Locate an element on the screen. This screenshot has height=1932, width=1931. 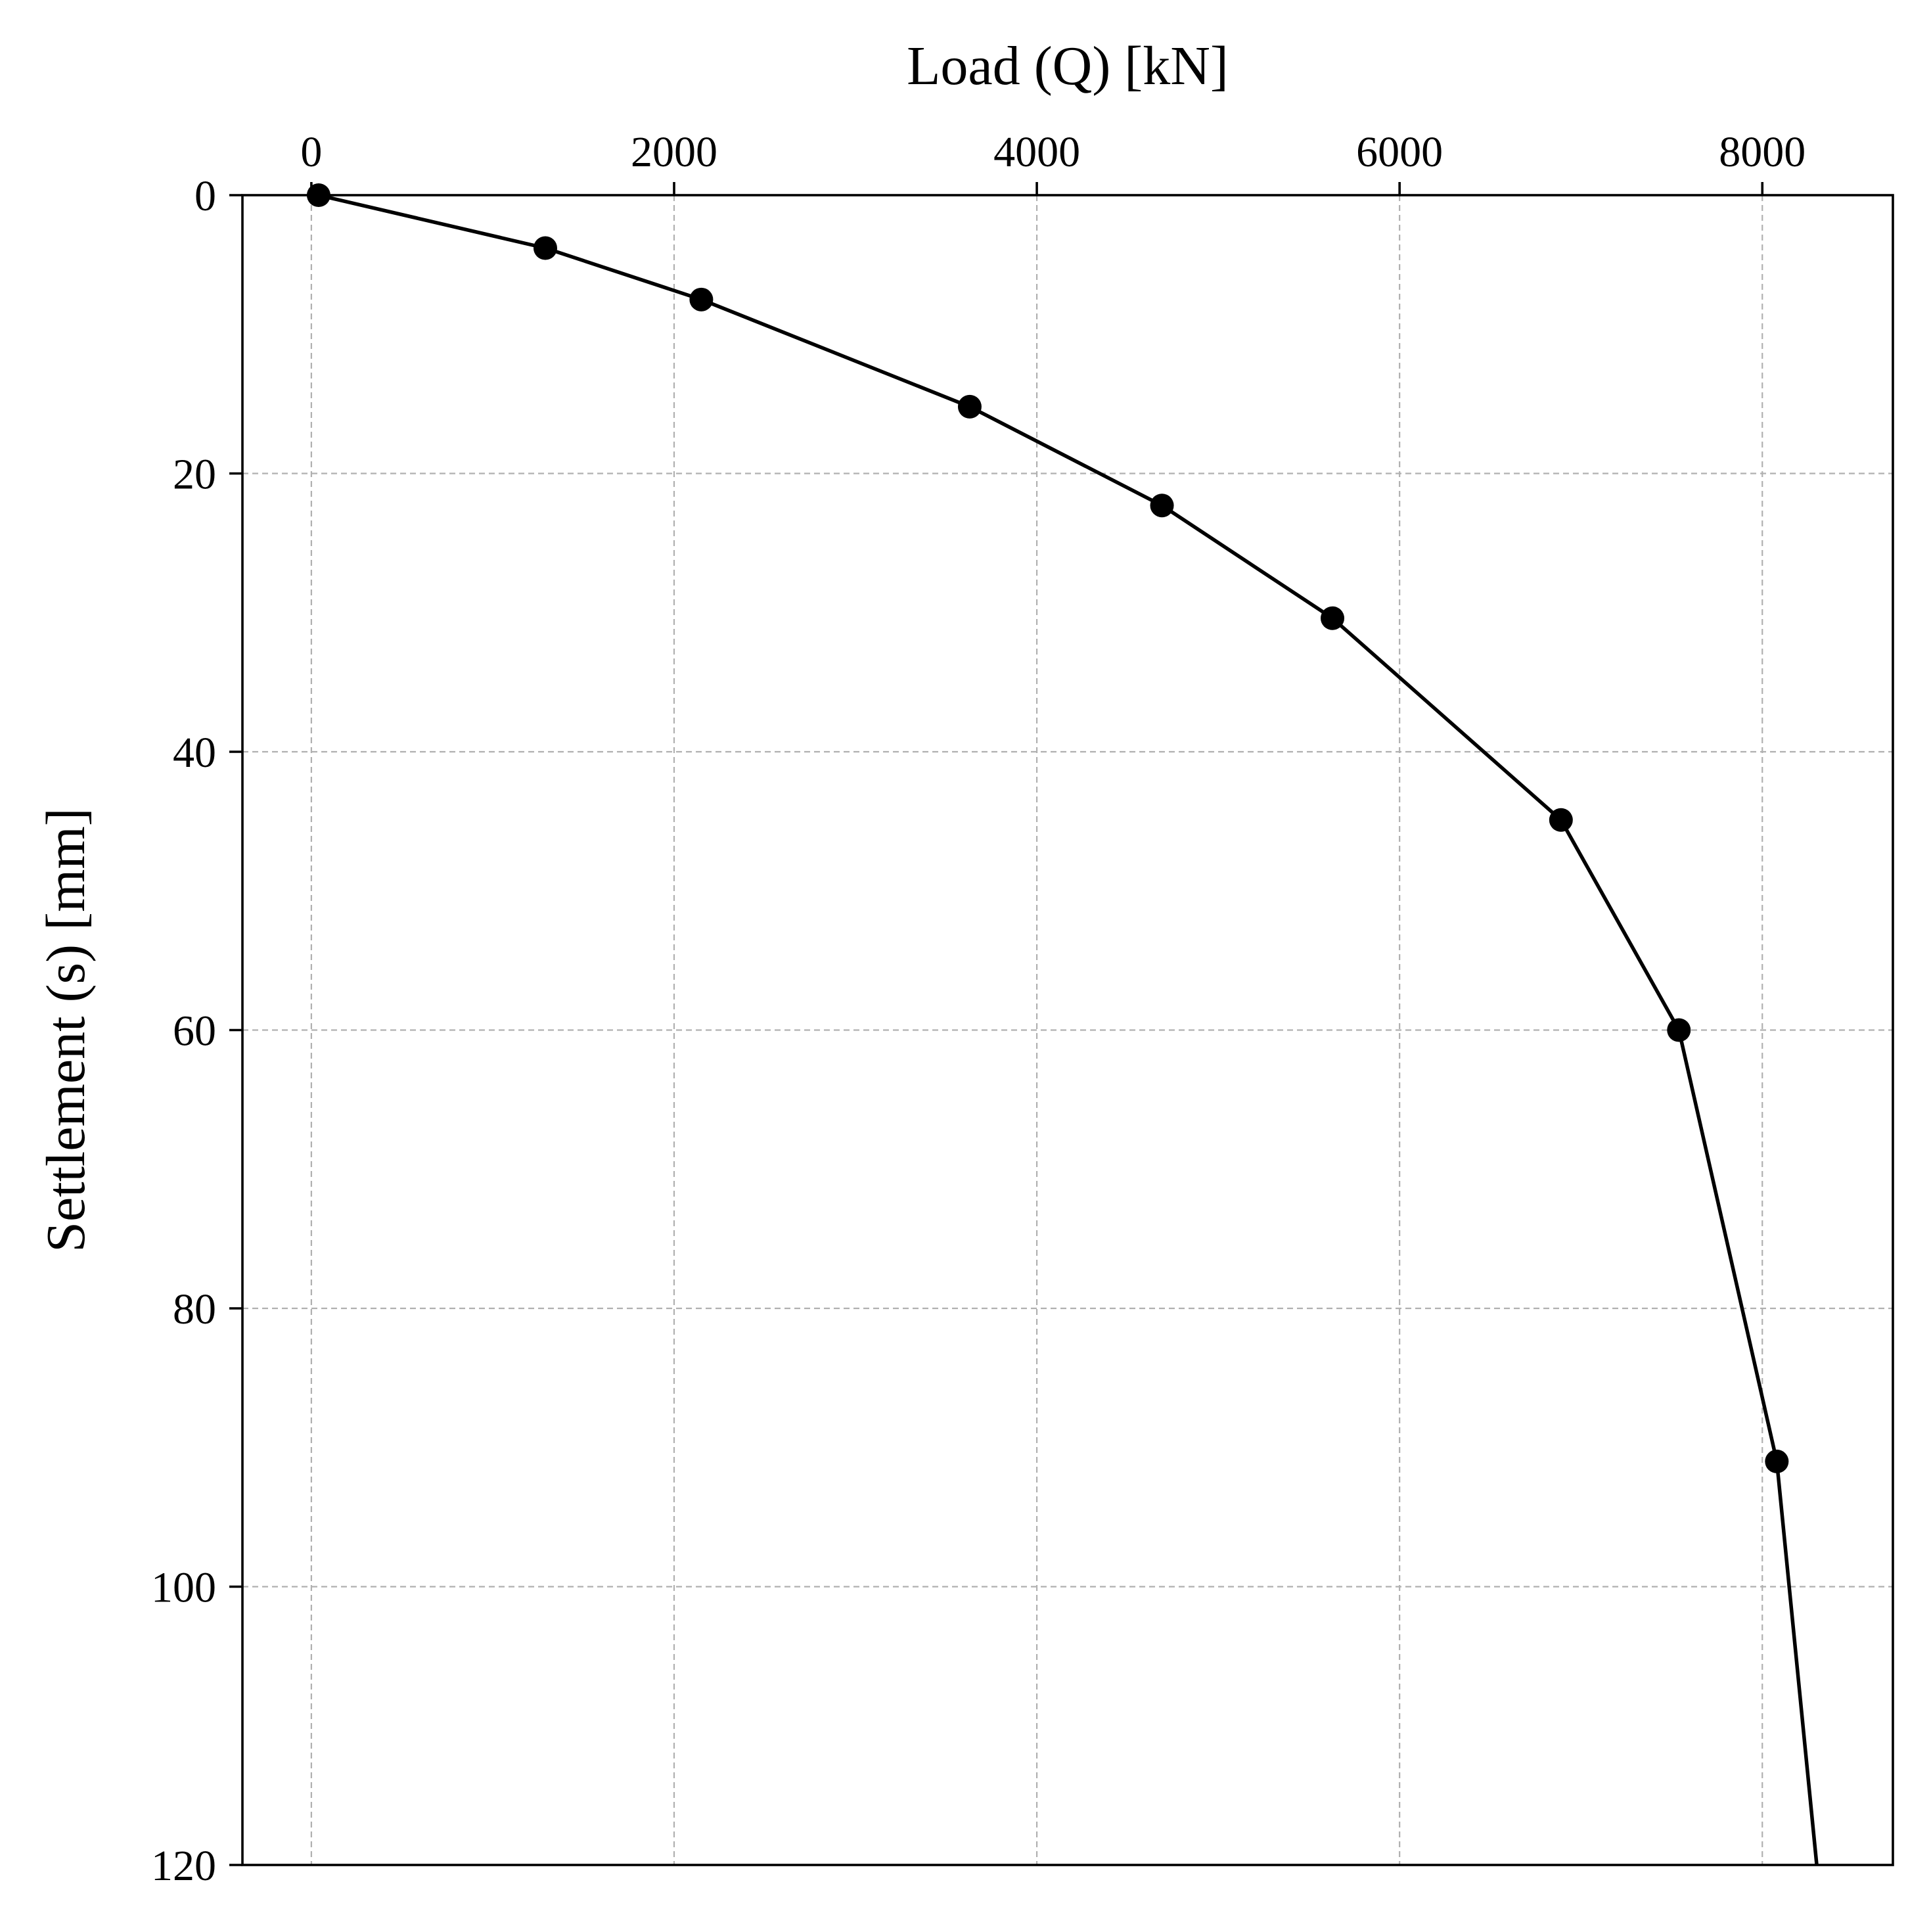
y-tick-label: 60 is located at coordinates (195, 1031).